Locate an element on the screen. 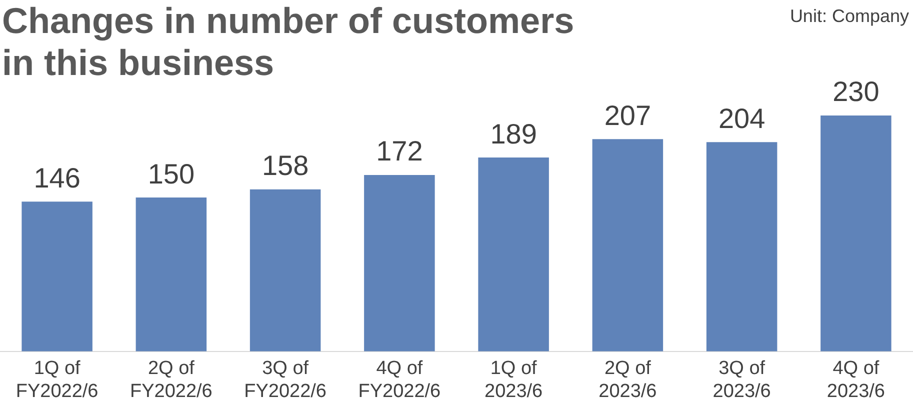 This screenshot has height=409, width=913. x-tick-label: 4Q of 2023/6 is located at coordinates (855, 380).